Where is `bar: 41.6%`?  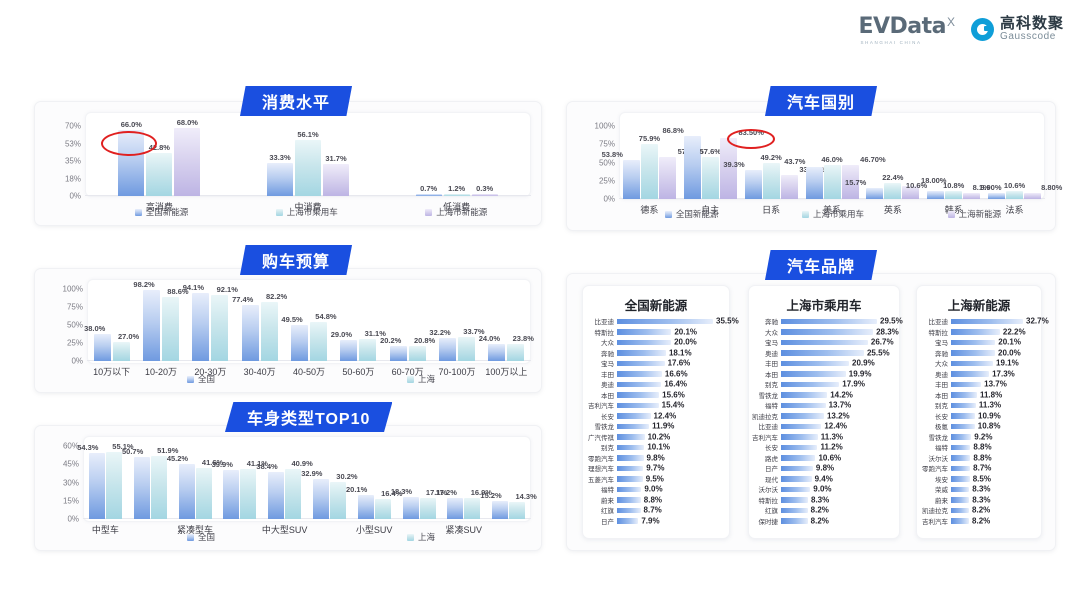
bar: 41.6% is located at coordinates (209, 488).